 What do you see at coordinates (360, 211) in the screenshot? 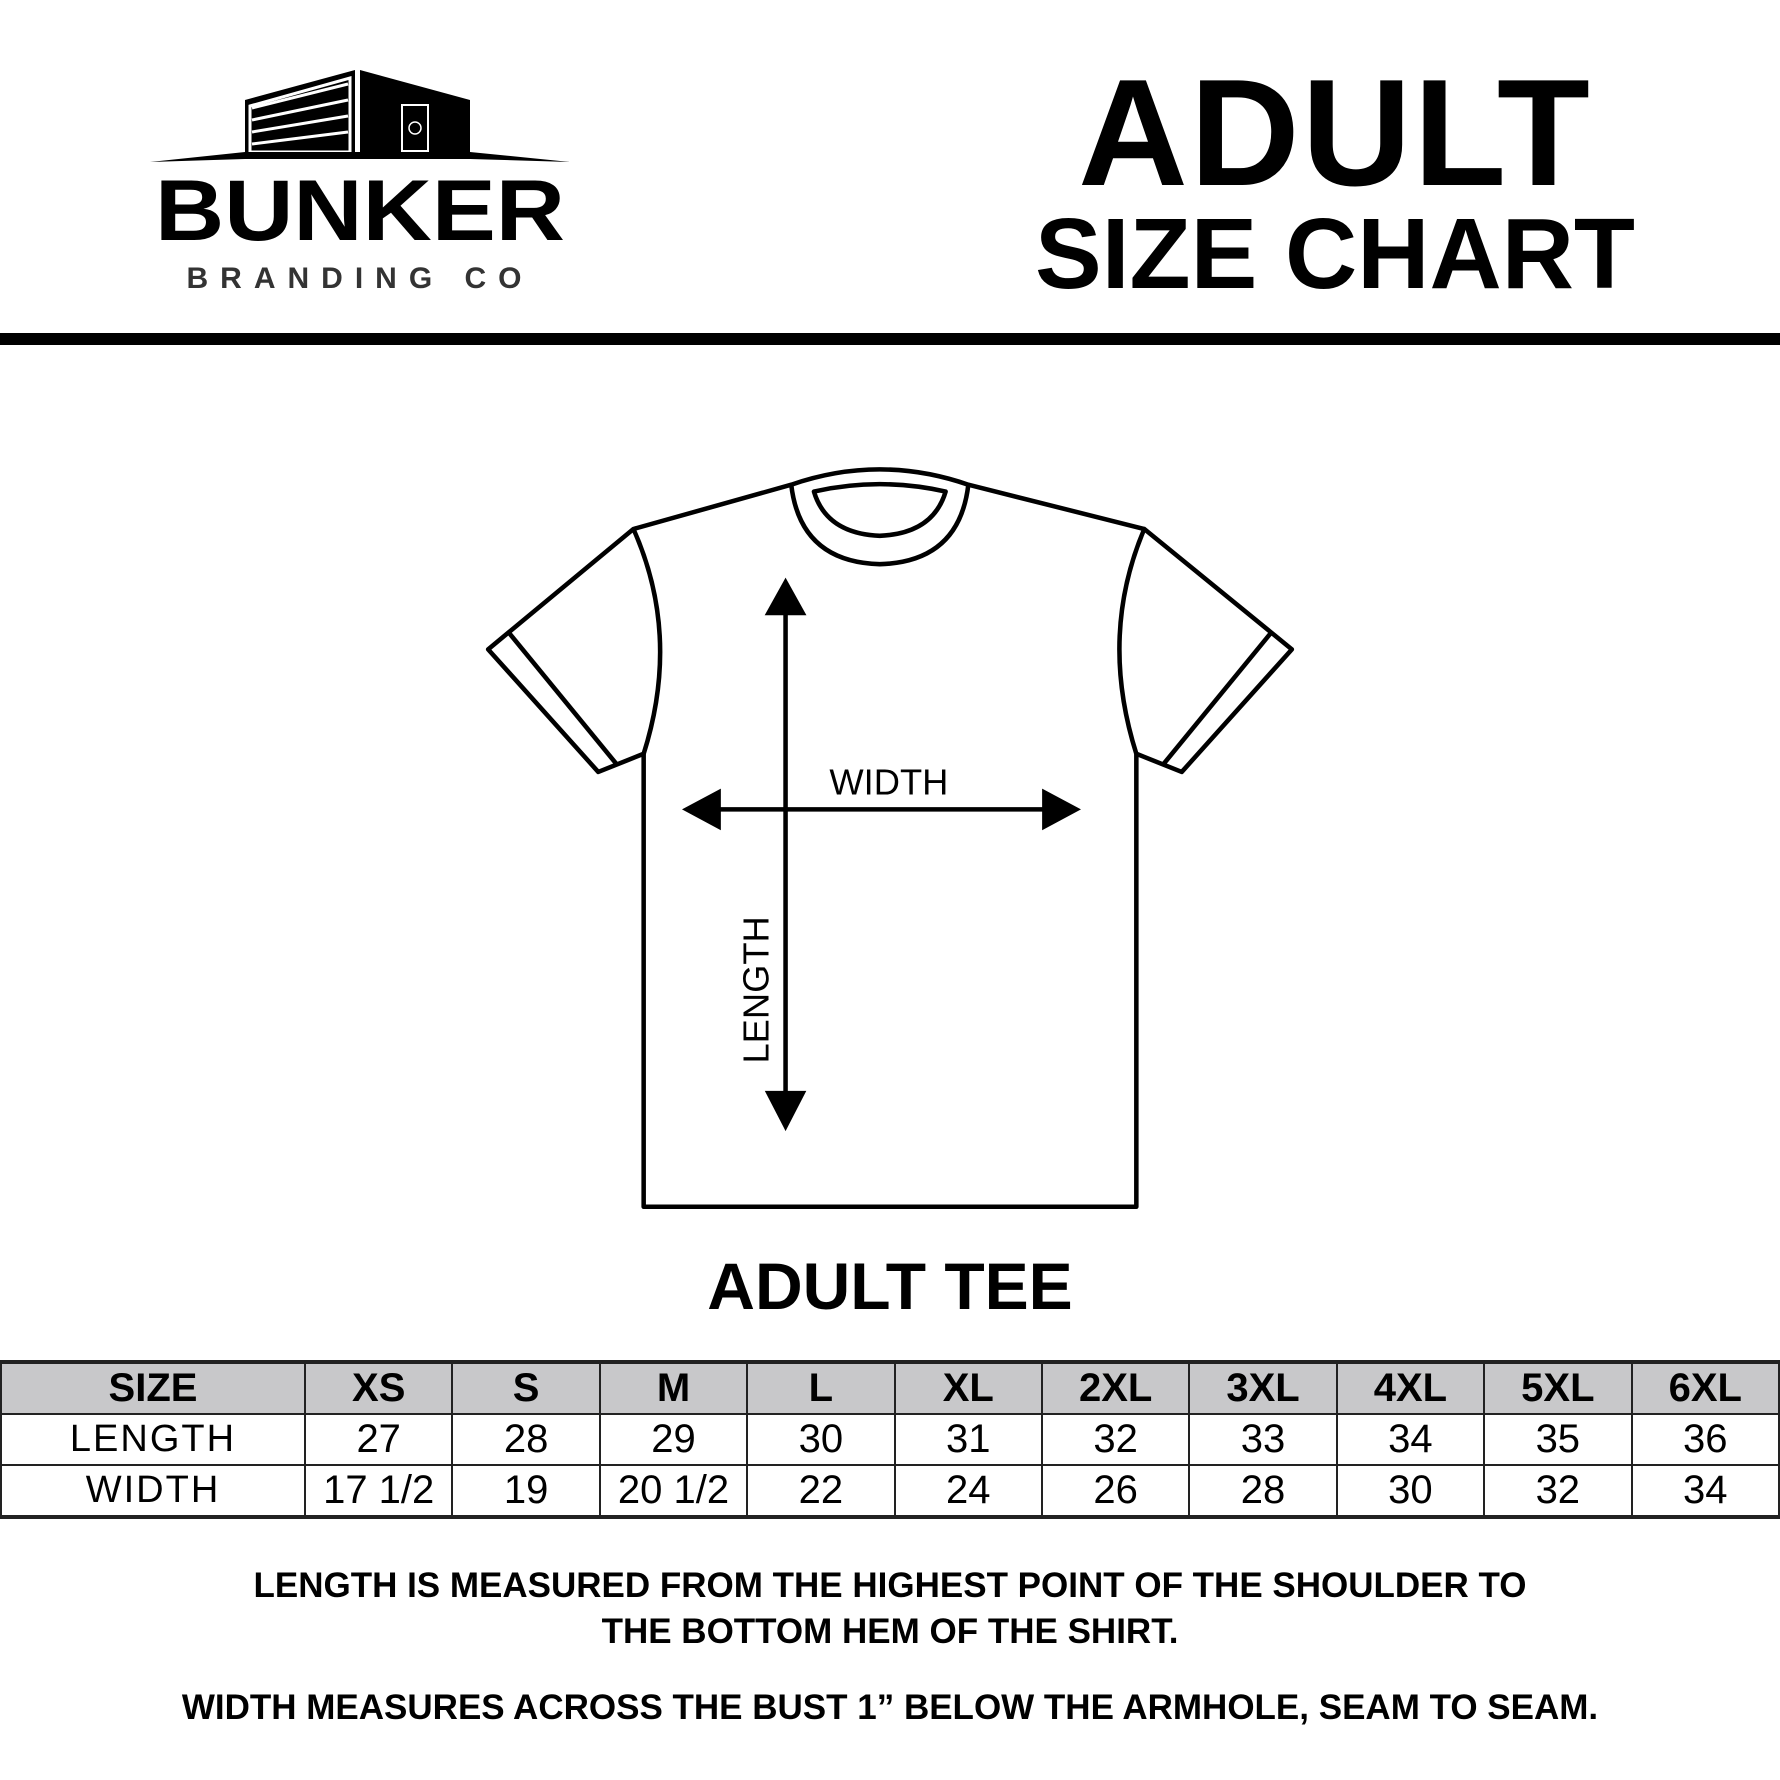
I see `logo-brand: BUNKER` at bounding box center [360, 211].